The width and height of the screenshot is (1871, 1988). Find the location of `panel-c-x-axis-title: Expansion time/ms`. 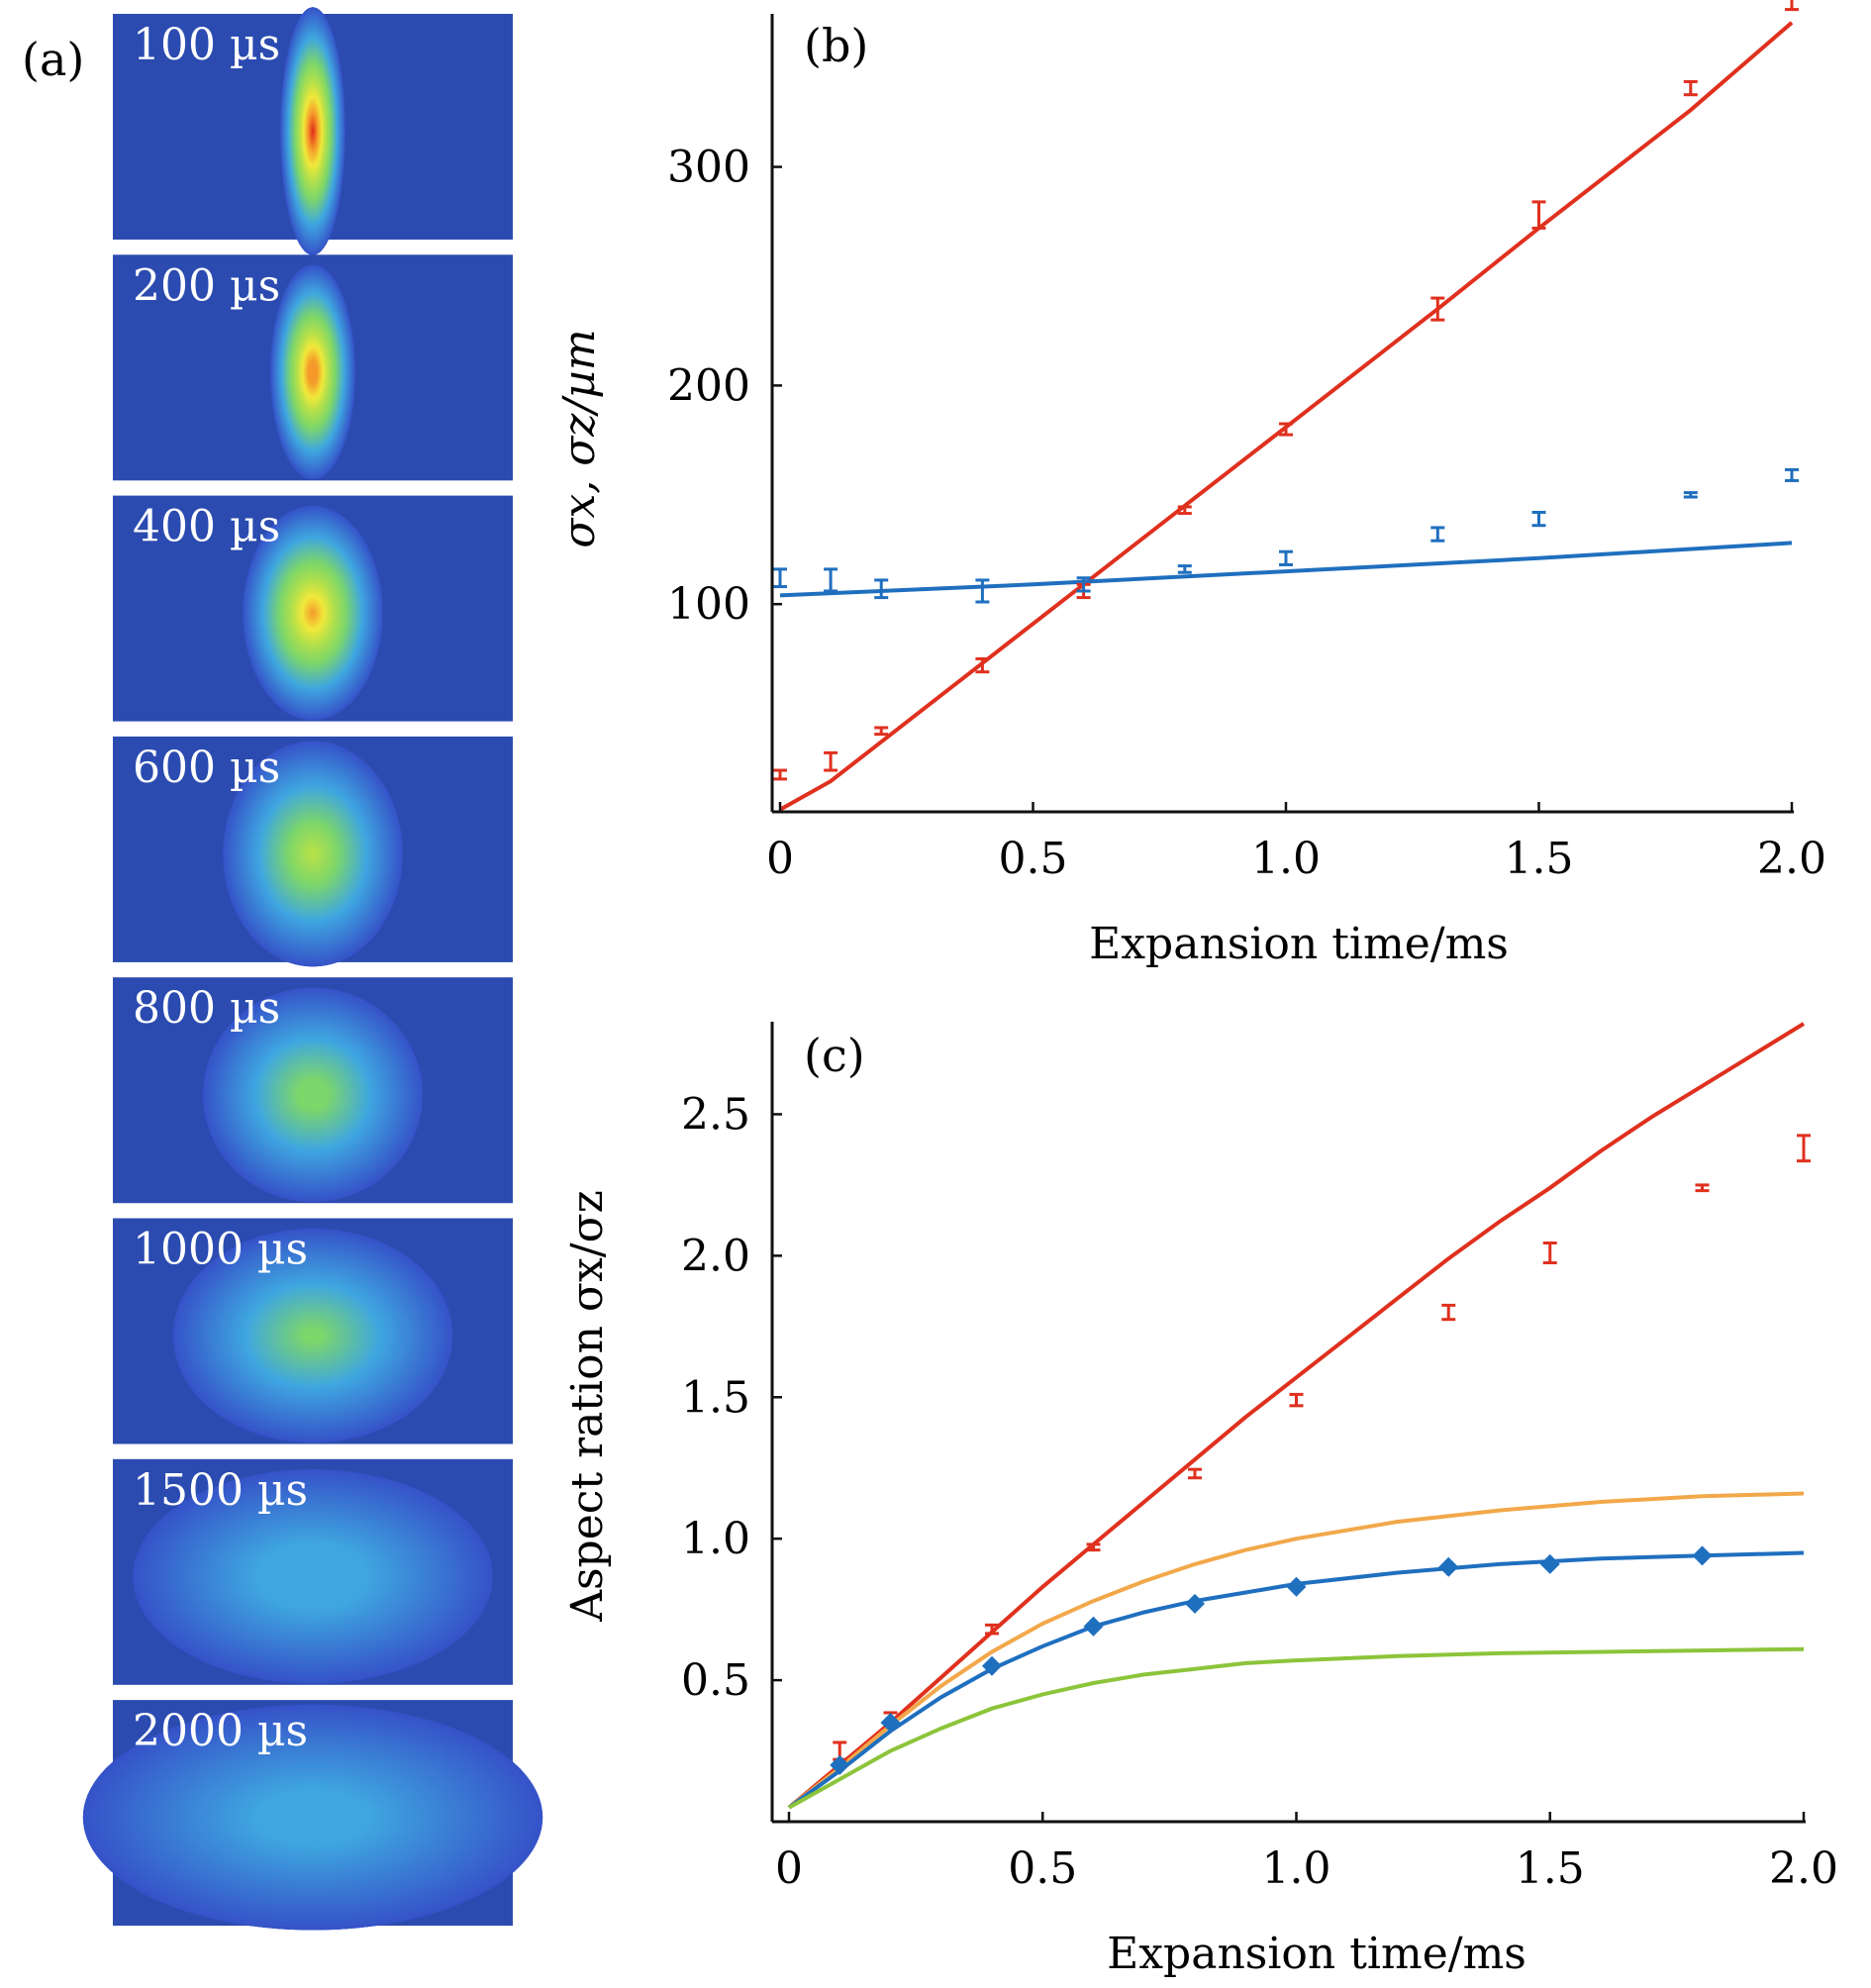

panel-c-x-axis-title: Expansion time/ms is located at coordinates (1316, 1954).